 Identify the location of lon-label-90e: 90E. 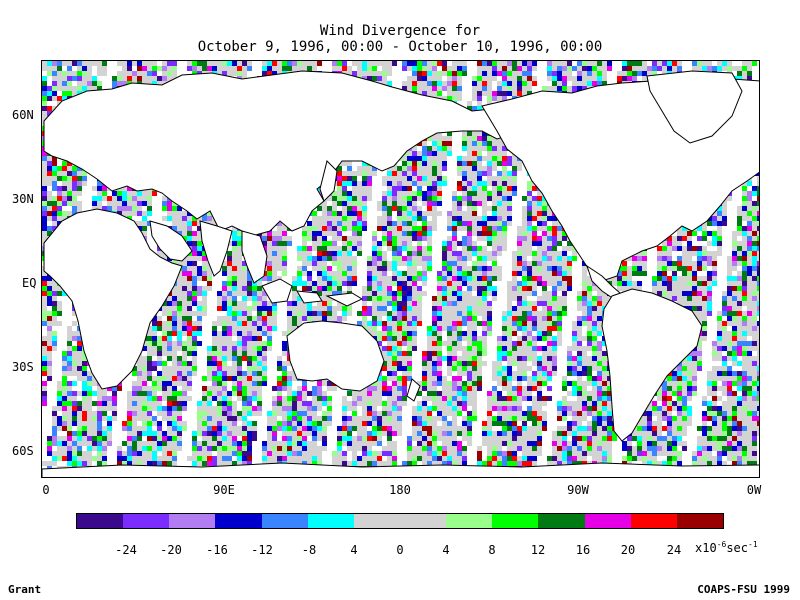
(224, 490).